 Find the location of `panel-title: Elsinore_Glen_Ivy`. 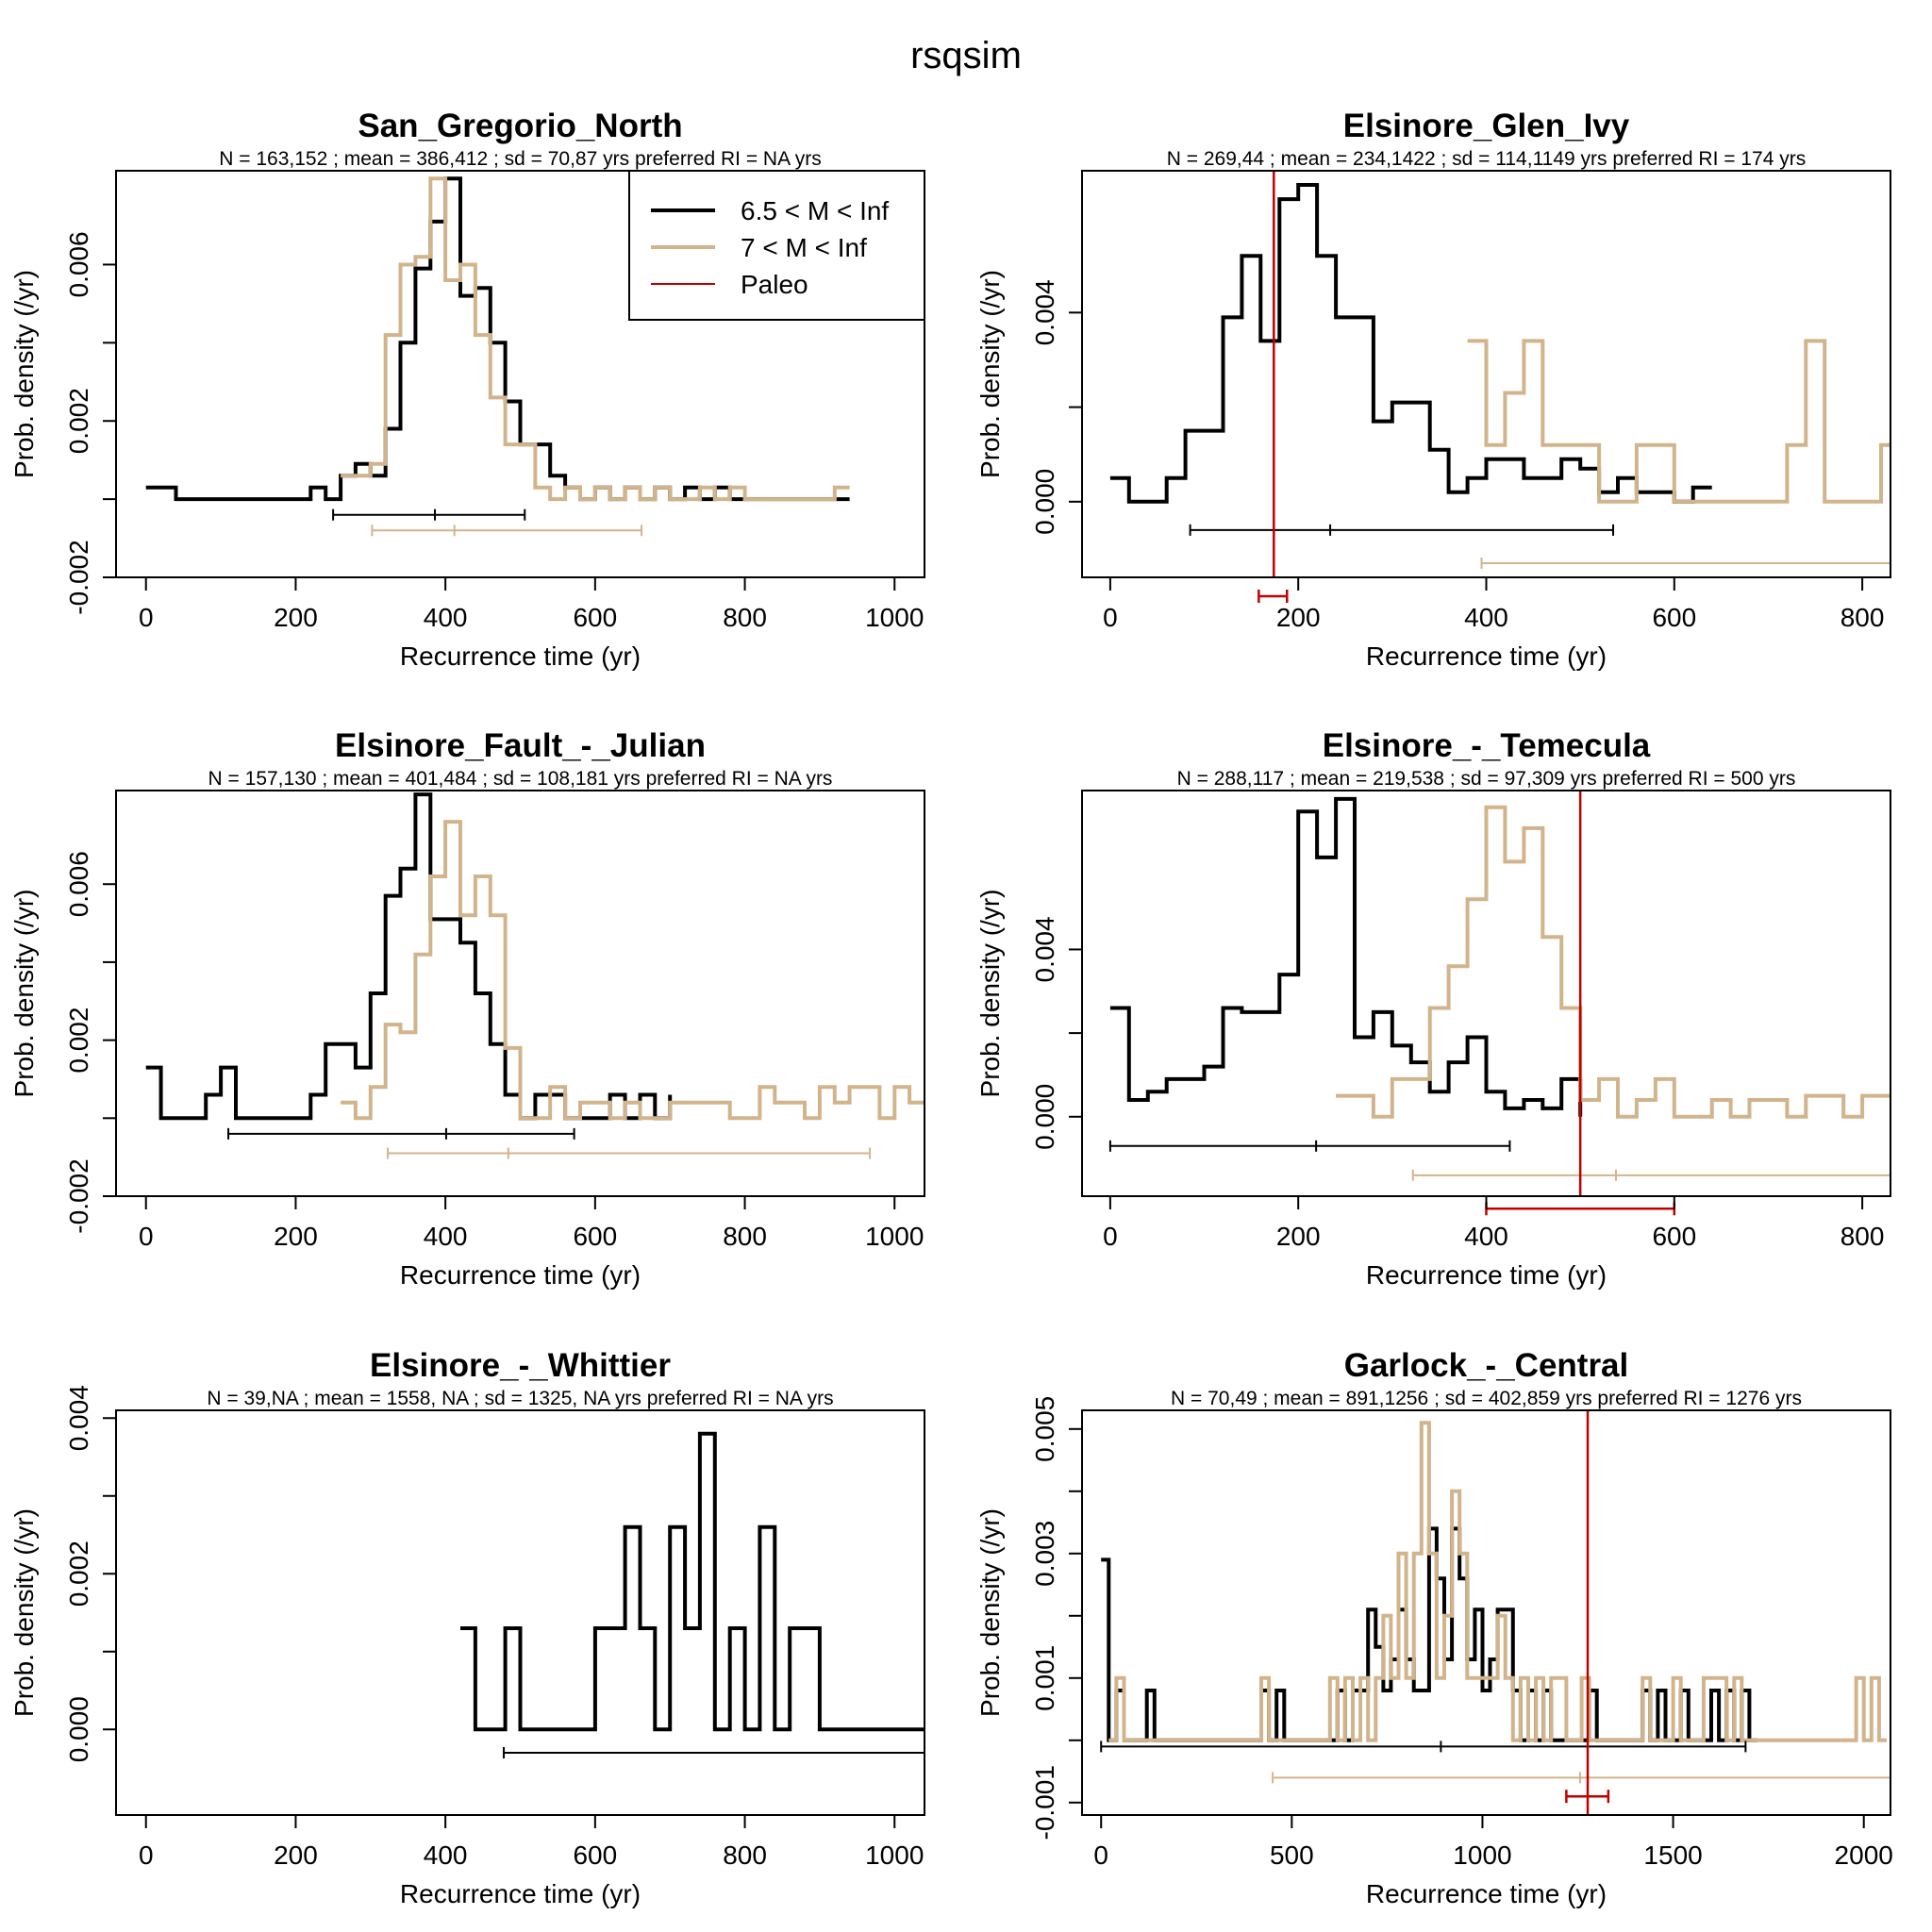

panel-title: Elsinore_Glen_Ivy is located at coordinates (1486, 126).